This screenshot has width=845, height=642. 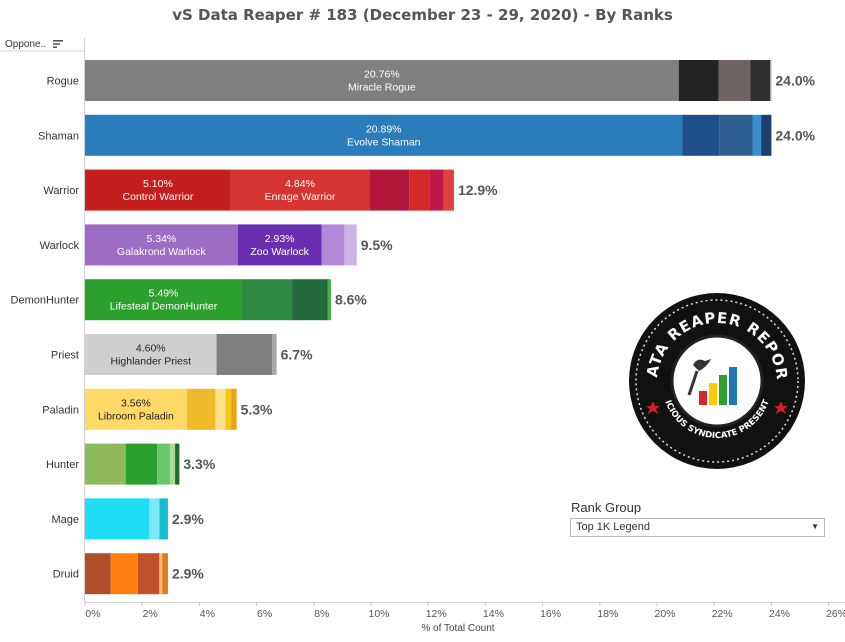 I want to click on segment-name-label: Lifesteal DemonHunter, so click(x=164, y=307).